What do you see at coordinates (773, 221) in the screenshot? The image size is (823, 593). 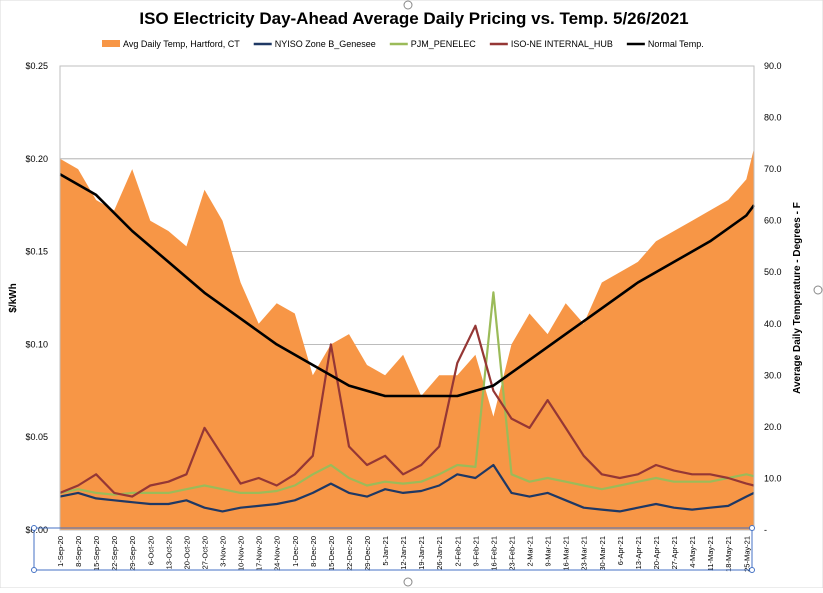 I see `y2-tick-label: 60.0` at bounding box center [773, 221].